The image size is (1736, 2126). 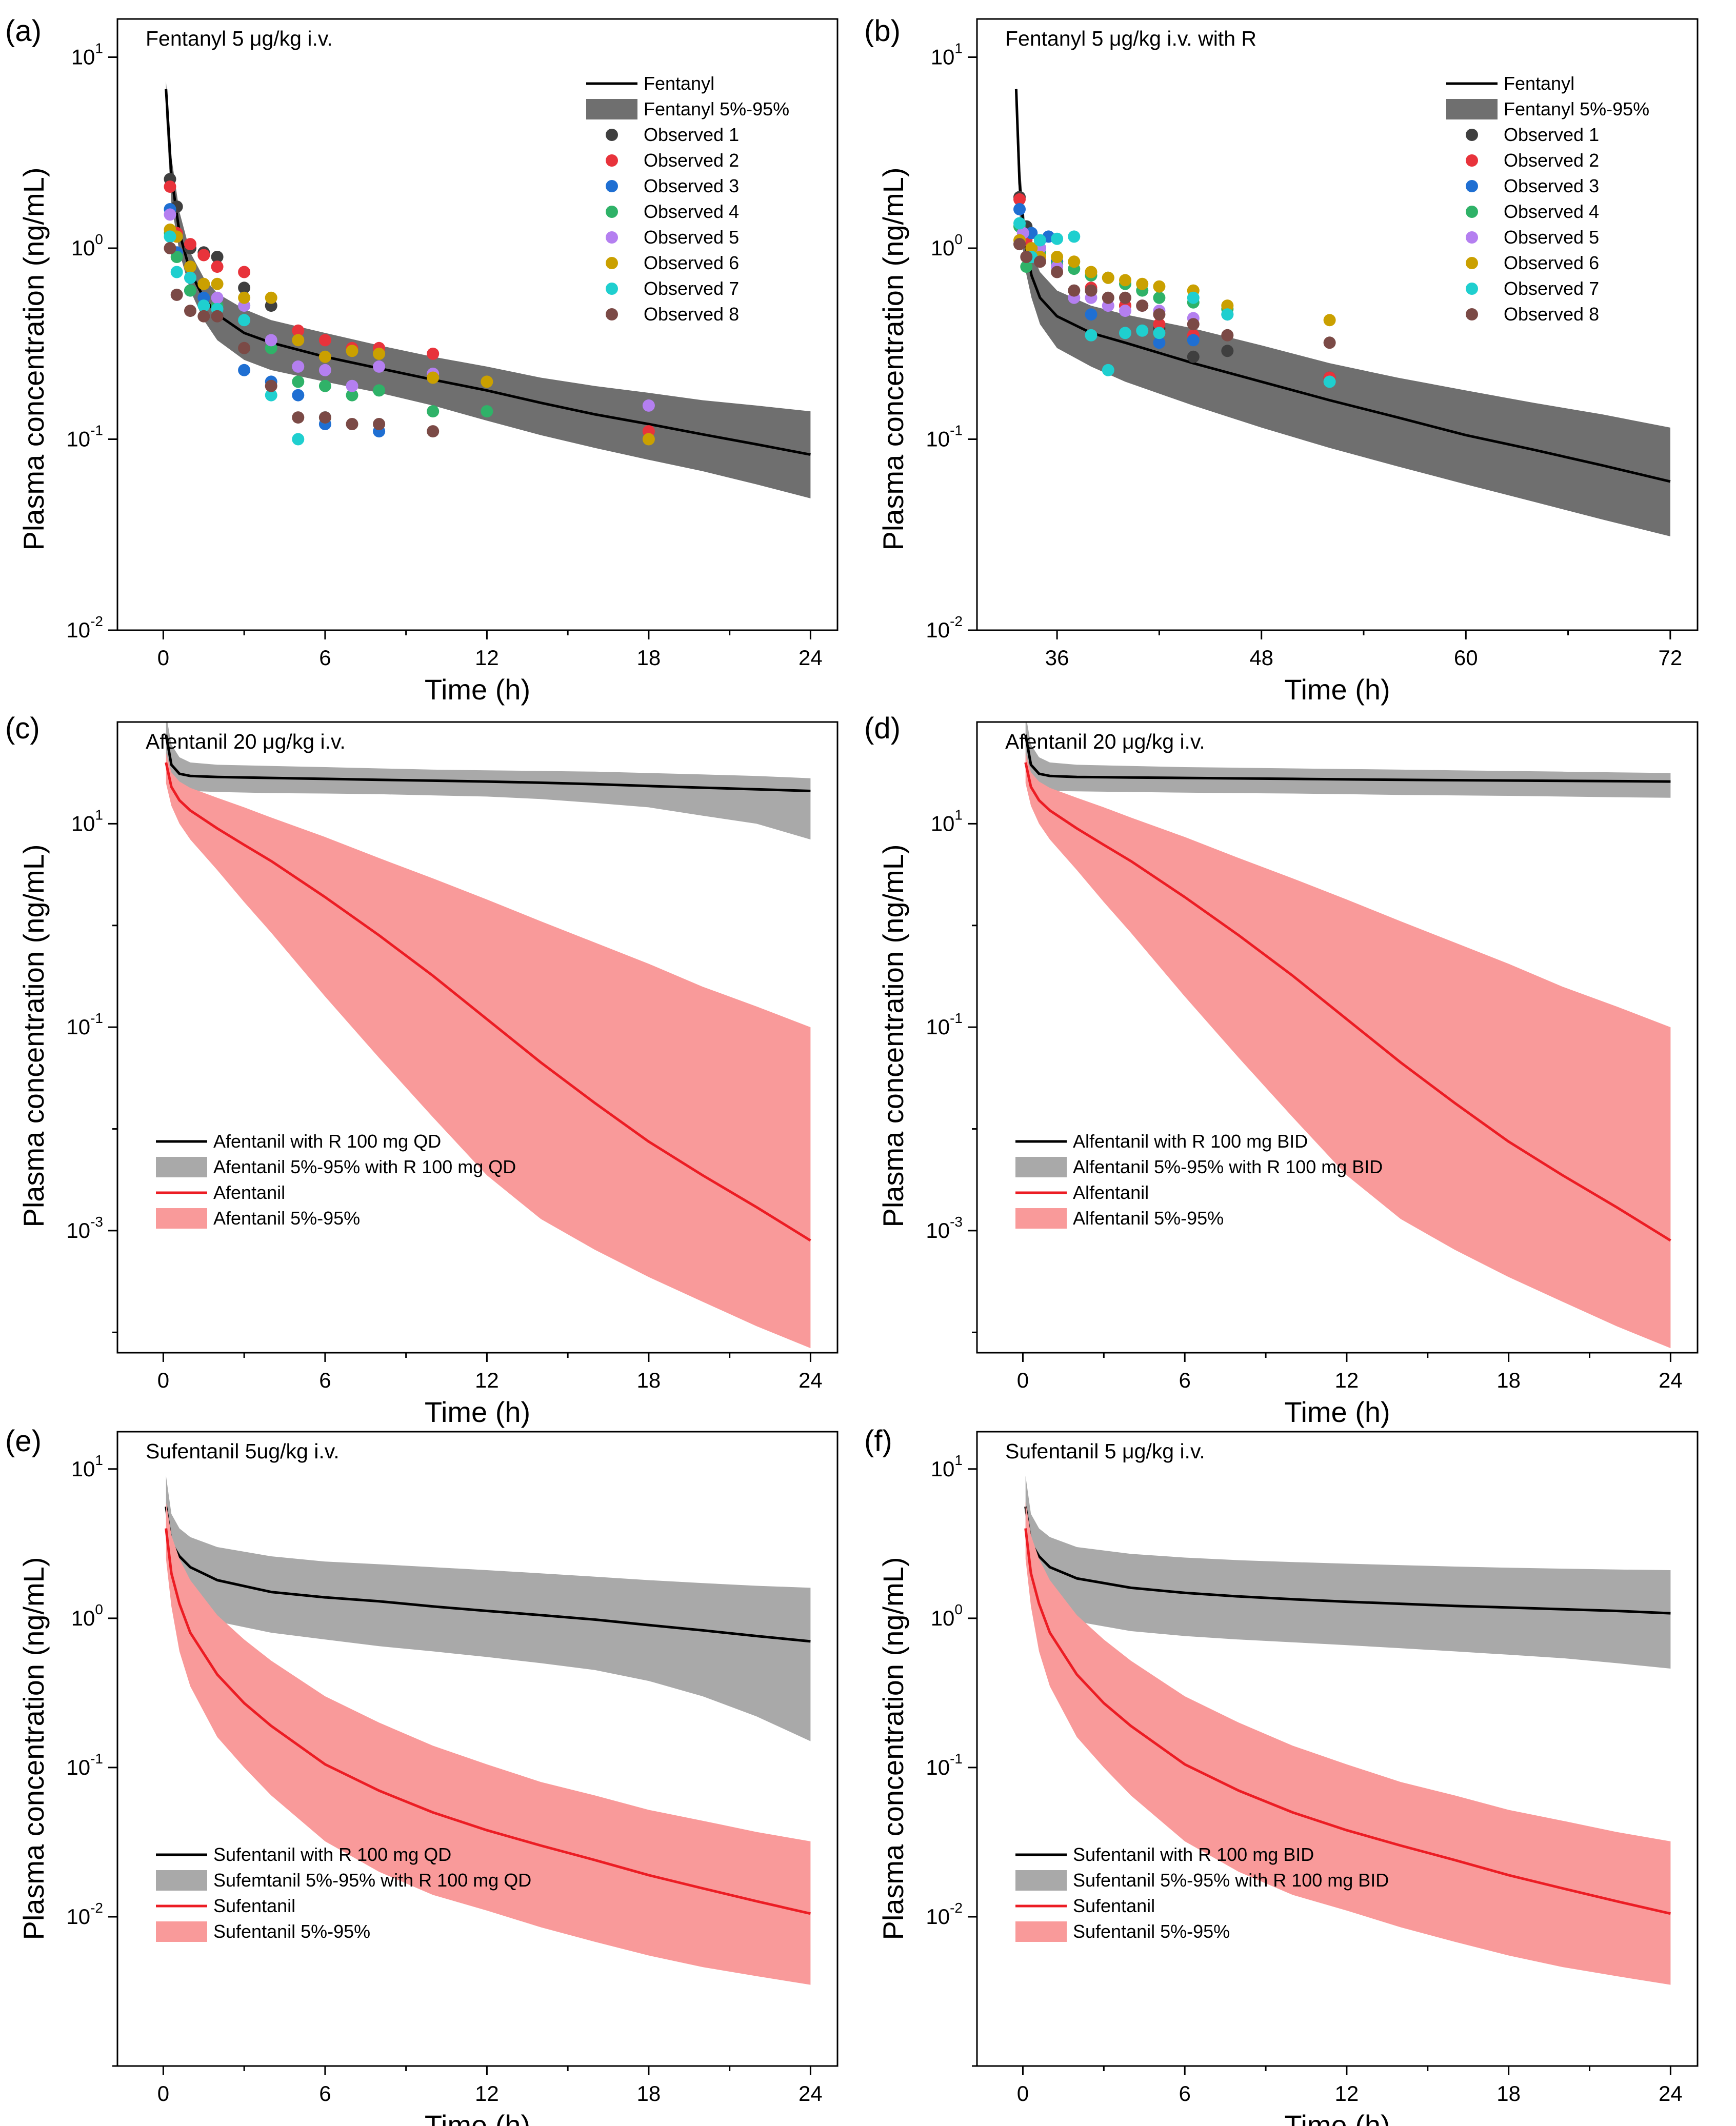 I want to click on legend-label: Afentanil 5%-95%, so click(x=286, y=1219).